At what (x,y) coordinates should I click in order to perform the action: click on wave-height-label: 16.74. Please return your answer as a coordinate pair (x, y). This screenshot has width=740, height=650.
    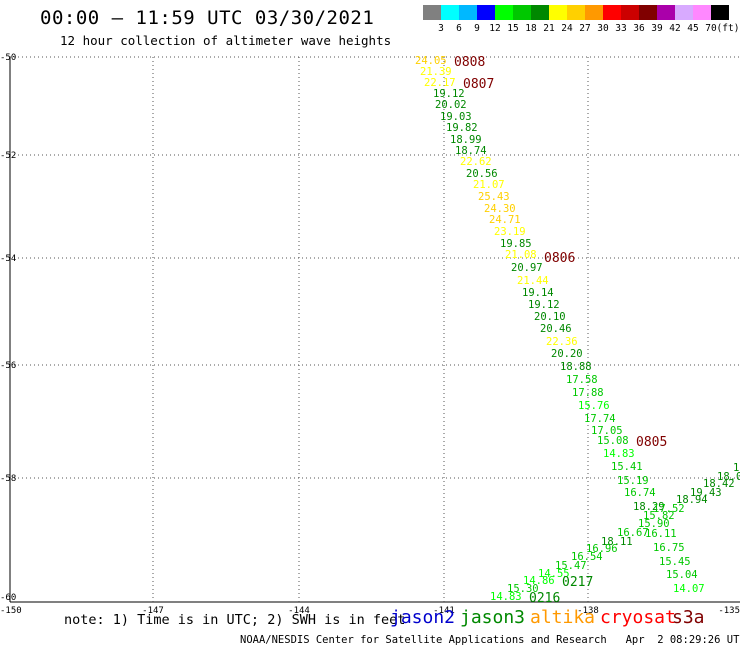
    Looking at the image, I should click on (640, 493).